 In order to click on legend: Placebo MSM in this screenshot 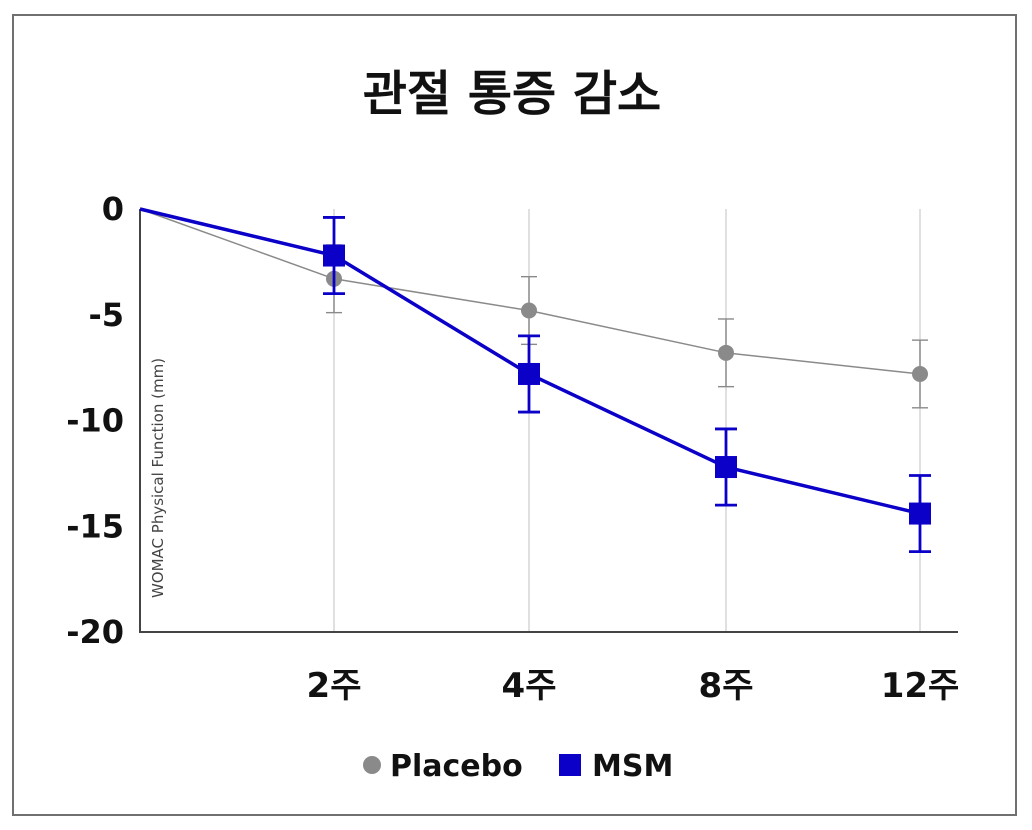, I will do `click(518, 766)`.